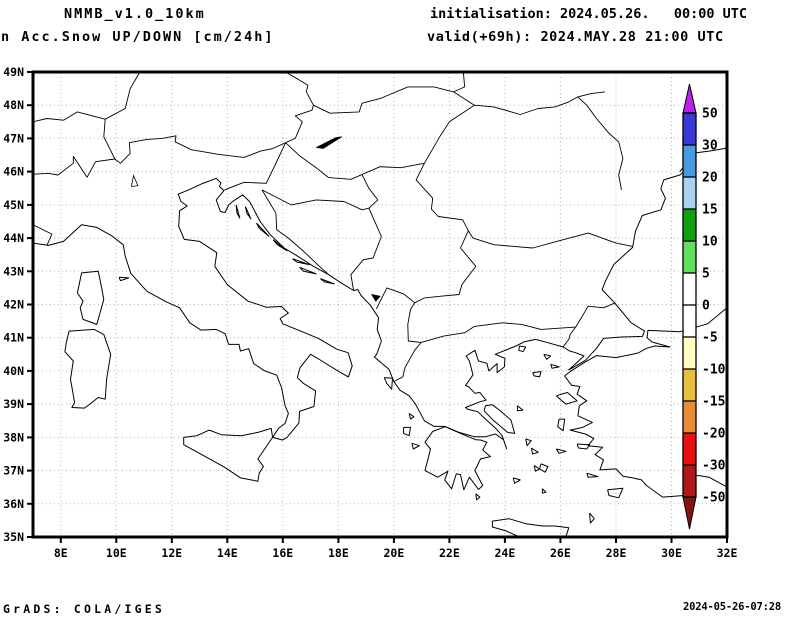 This screenshot has height=618, width=800. Describe the element at coordinates (135, 180) in the screenshot. I see `lake-outlines` at that location.